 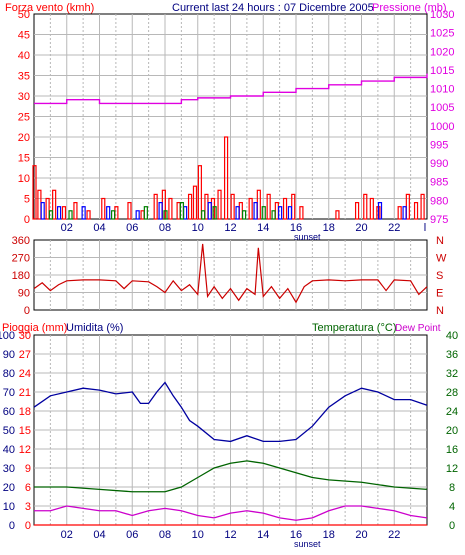 What do you see at coordinates (442, 34) in the screenshot?
I see `pressure-tick-label: 1025` at bounding box center [442, 34].